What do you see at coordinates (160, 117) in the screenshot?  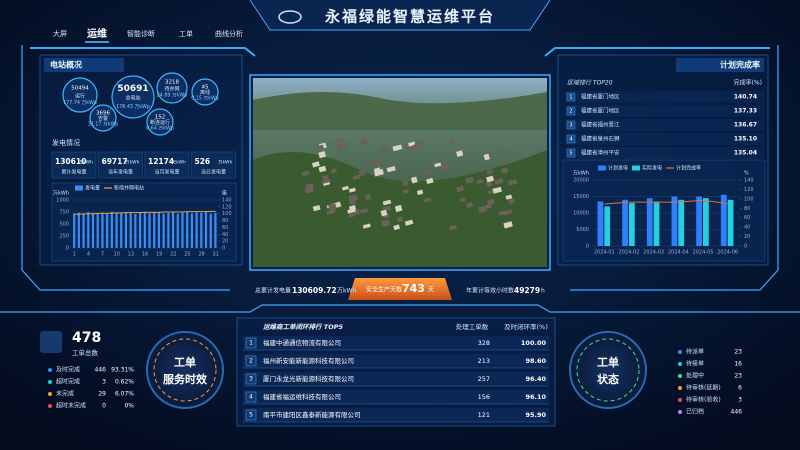 I see `bubble-value: 152` at bounding box center [160, 117].